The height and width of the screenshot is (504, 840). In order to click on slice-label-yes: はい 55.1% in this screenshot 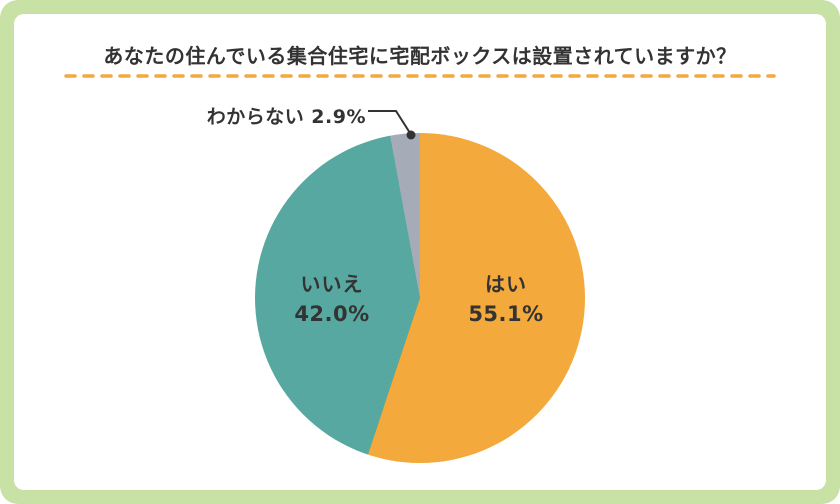, I will do `click(506, 297)`.